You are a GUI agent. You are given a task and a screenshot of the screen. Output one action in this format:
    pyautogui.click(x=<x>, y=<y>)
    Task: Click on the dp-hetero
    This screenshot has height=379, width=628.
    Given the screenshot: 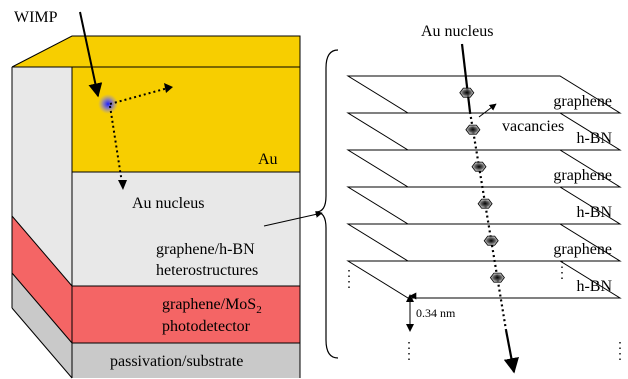 What is the action you would take?
    pyautogui.click(x=186, y=229)
    